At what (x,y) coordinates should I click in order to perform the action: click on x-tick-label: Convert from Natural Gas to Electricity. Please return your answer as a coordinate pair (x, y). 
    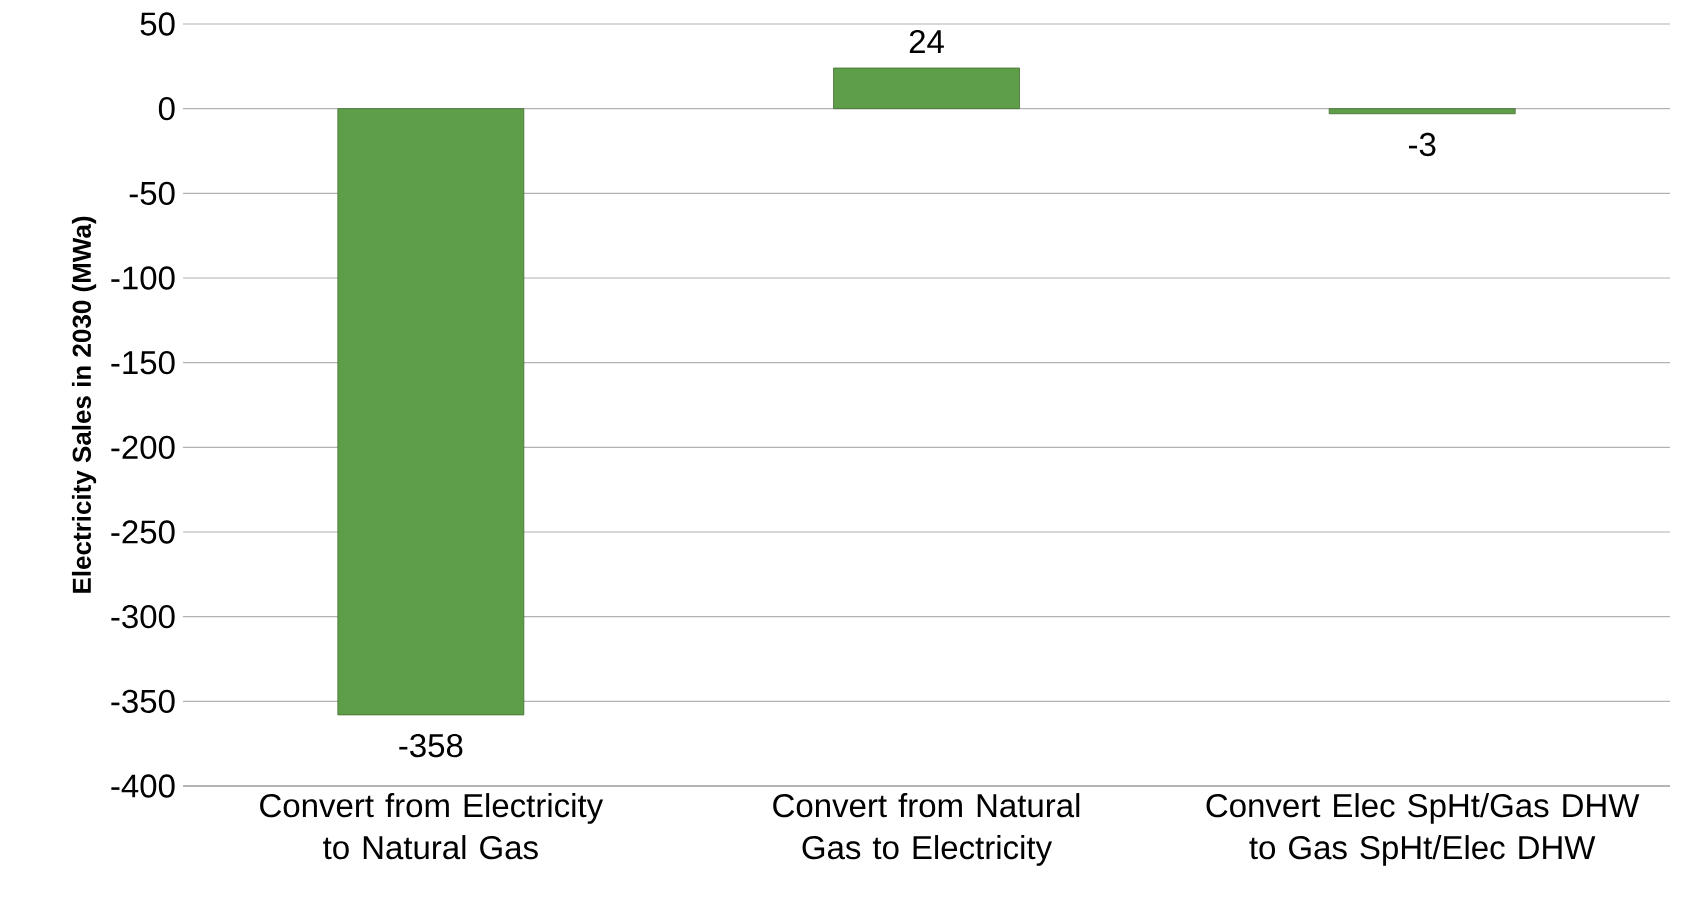
    Looking at the image, I should click on (926, 829).